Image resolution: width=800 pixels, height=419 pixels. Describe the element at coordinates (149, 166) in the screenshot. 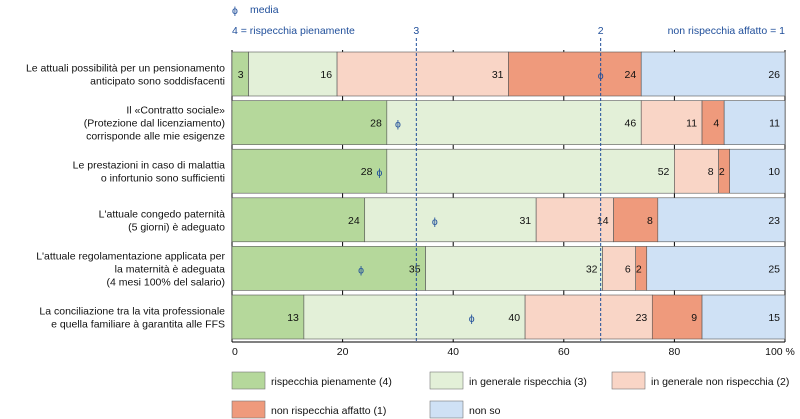

I see `category-label: Le prestazioni in caso di malattia` at that location.